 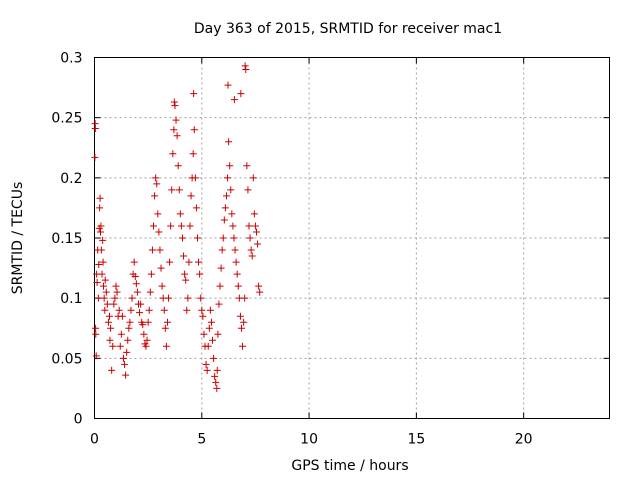 What do you see at coordinates (66, 119) in the screenshot?
I see `y-tick-label: 0.25` at bounding box center [66, 119].